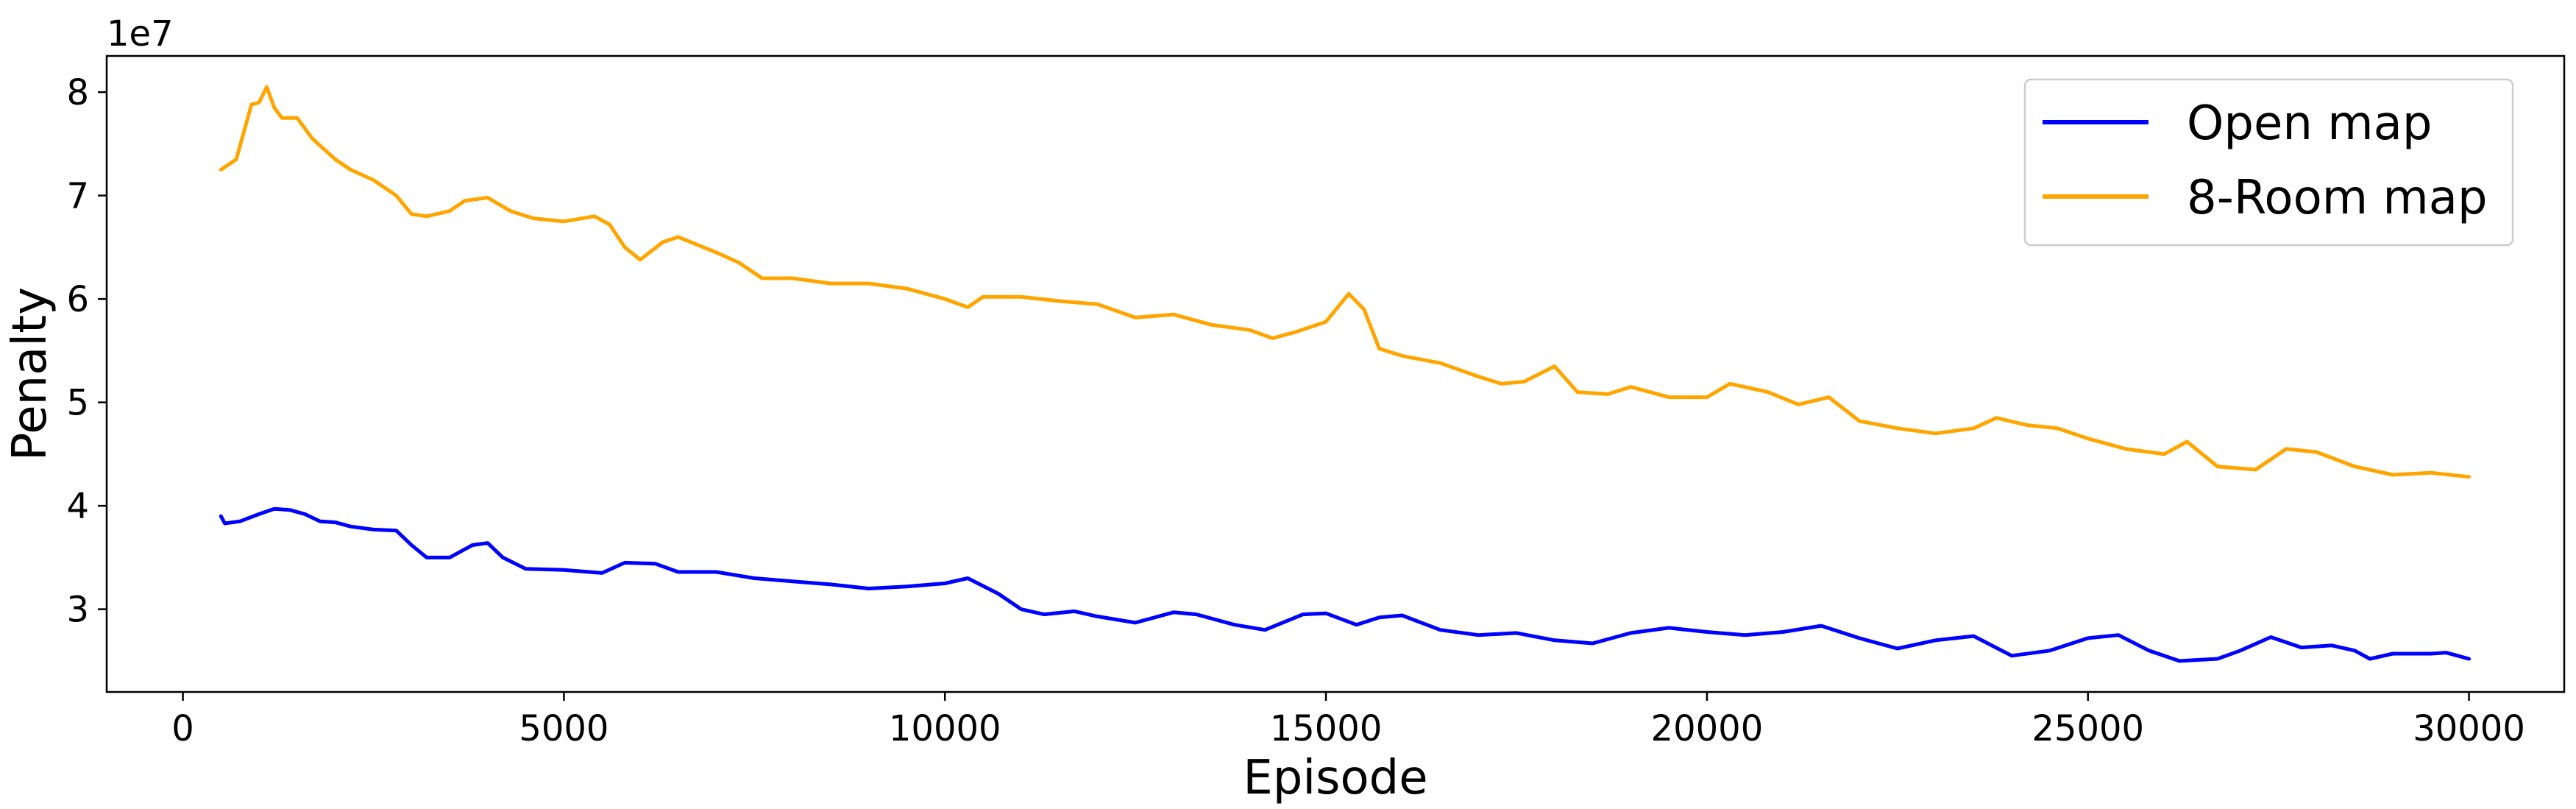 This screenshot has width=2576, height=809. Describe the element at coordinates (77, 403) in the screenshot. I see `y-tick-label: 5` at that location.